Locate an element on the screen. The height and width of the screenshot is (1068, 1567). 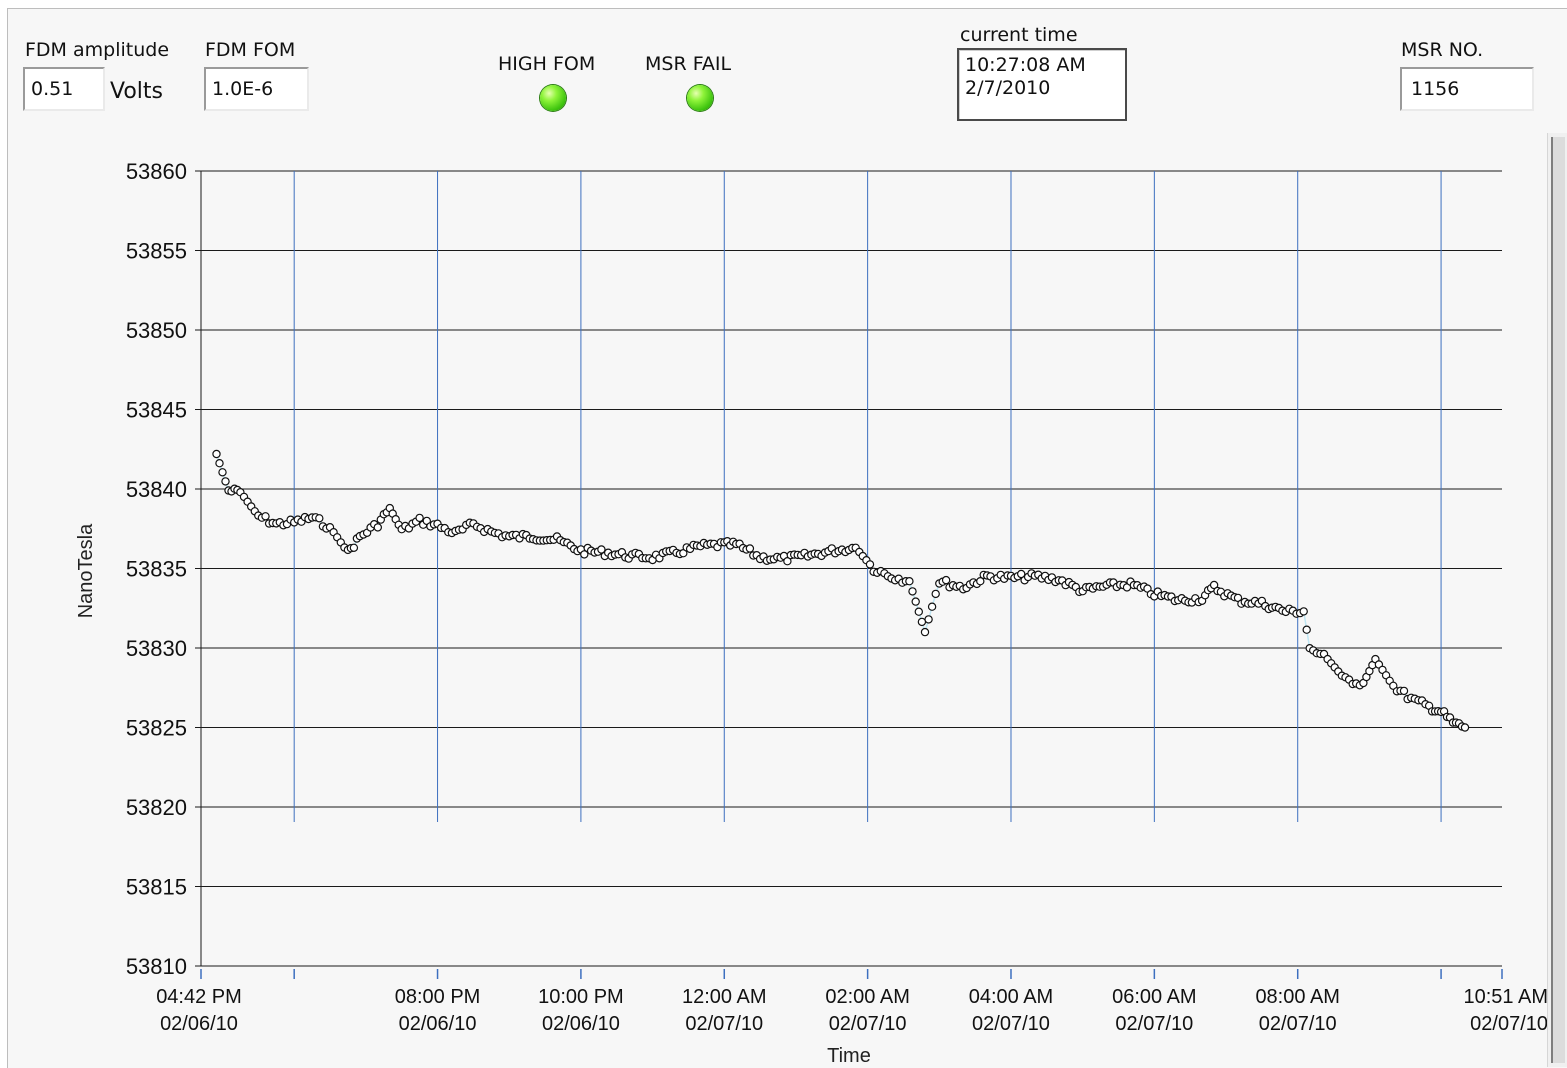
x-tick-label-time: 06:00 AM is located at coordinates (1154, 997).